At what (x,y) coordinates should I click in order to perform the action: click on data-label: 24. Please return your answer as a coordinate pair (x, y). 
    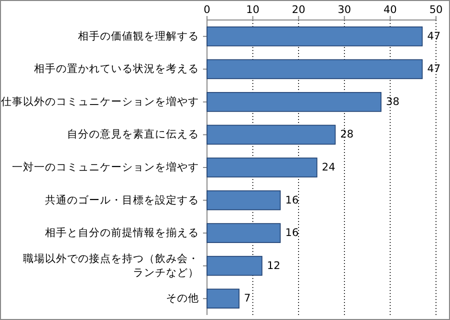
    Looking at the image, I should click on (329, 168).